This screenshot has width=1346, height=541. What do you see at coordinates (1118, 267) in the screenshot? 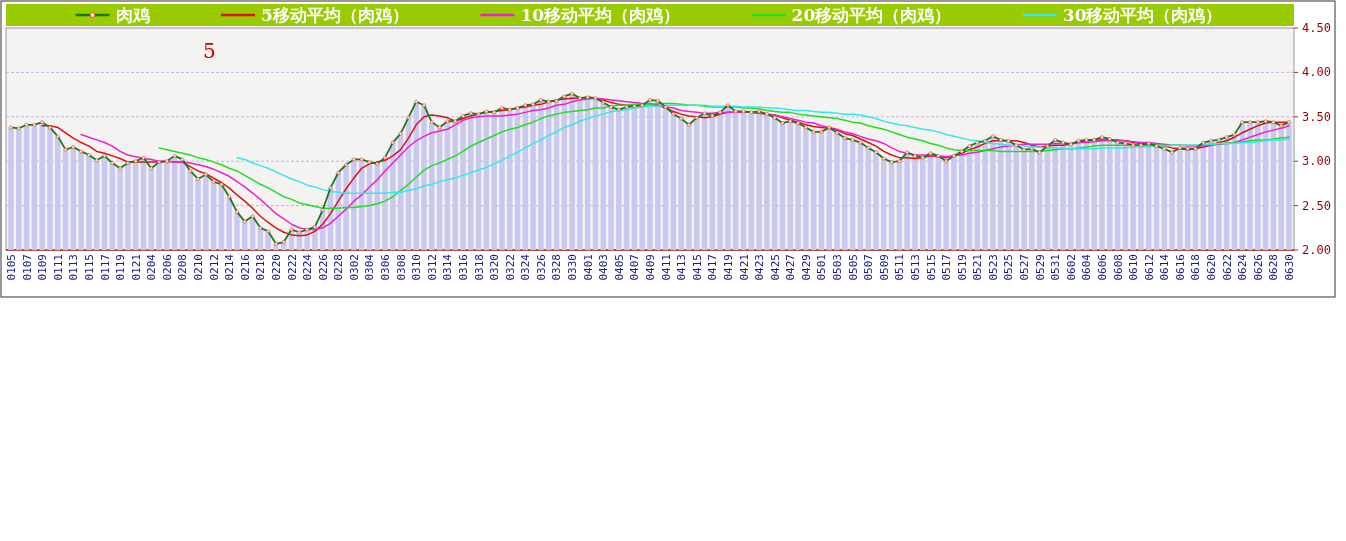
I see `x-tick-label: 0608` at bounding box center [1118, 267].